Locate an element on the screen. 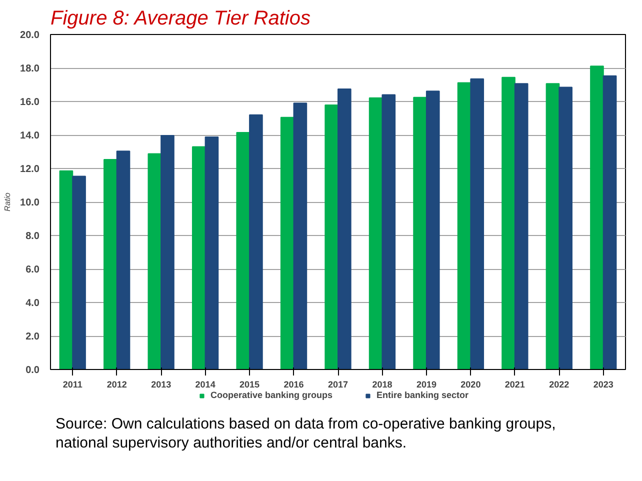 This screenshot has width=642, height=481. y-tick-label: 0.0 is located at coordinates (33, 370).